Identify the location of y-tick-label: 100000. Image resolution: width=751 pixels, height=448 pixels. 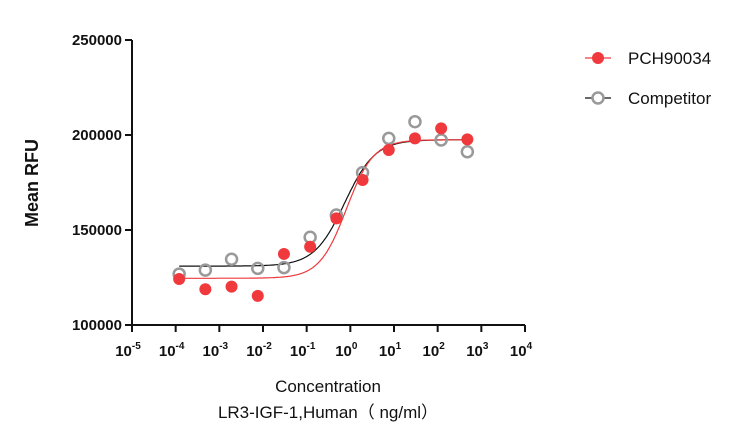
(97, 325).